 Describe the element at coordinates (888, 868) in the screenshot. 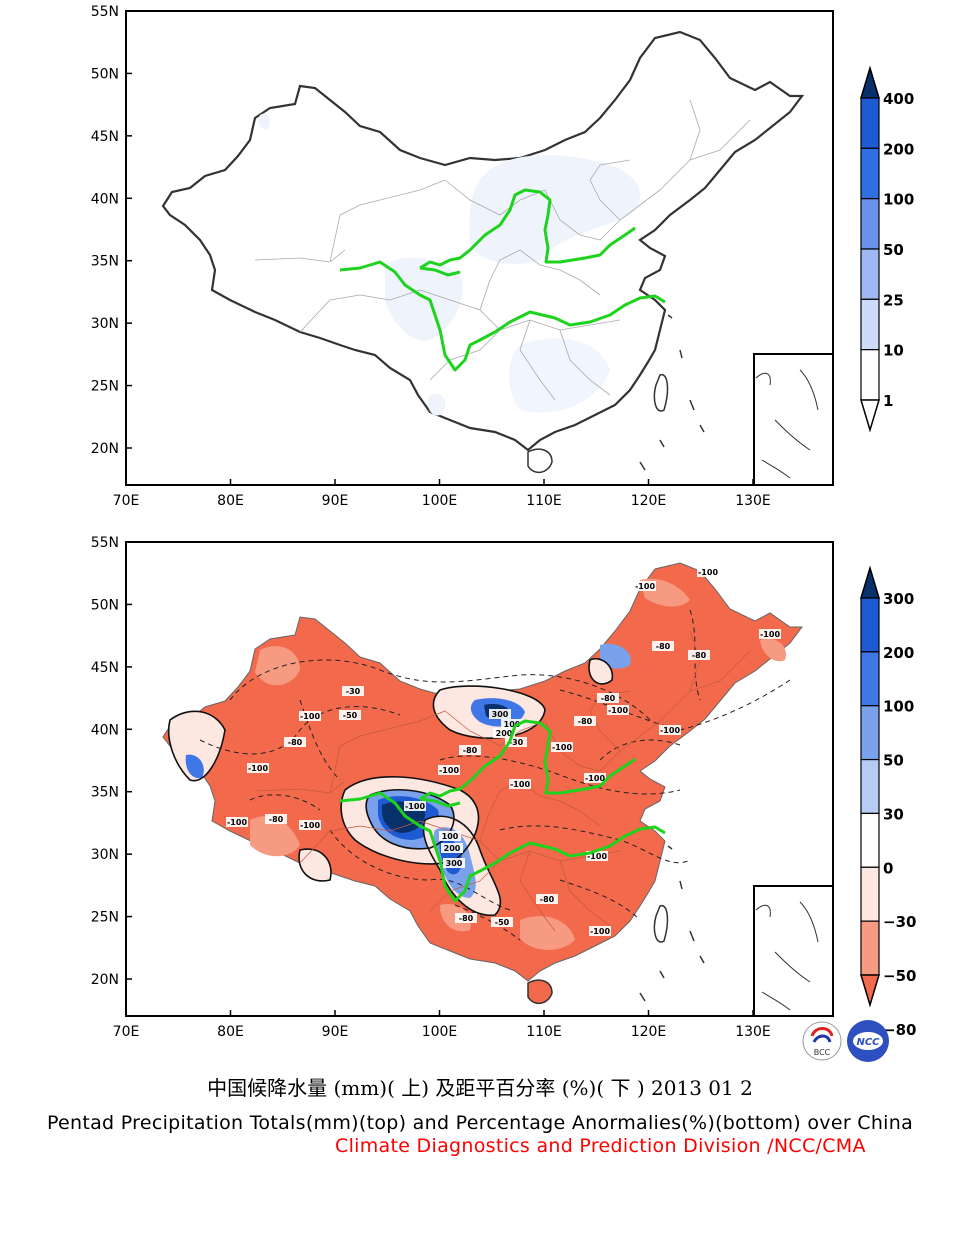

I see `colorbar-label: 0` at that location.